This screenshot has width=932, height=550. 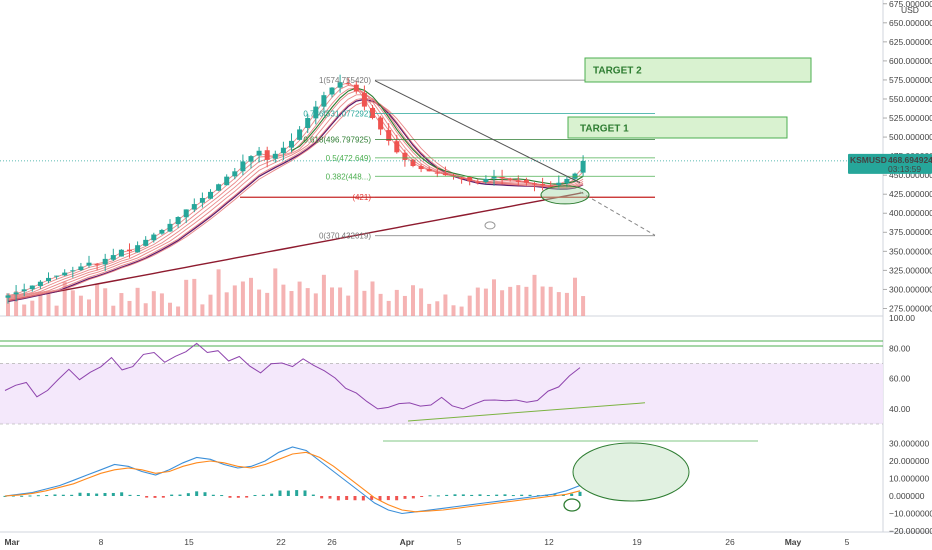 What do you see at coordinates (332, 542) in the screenshot?
I see `time-tick-label: 26` at bounding box center [332, 542].